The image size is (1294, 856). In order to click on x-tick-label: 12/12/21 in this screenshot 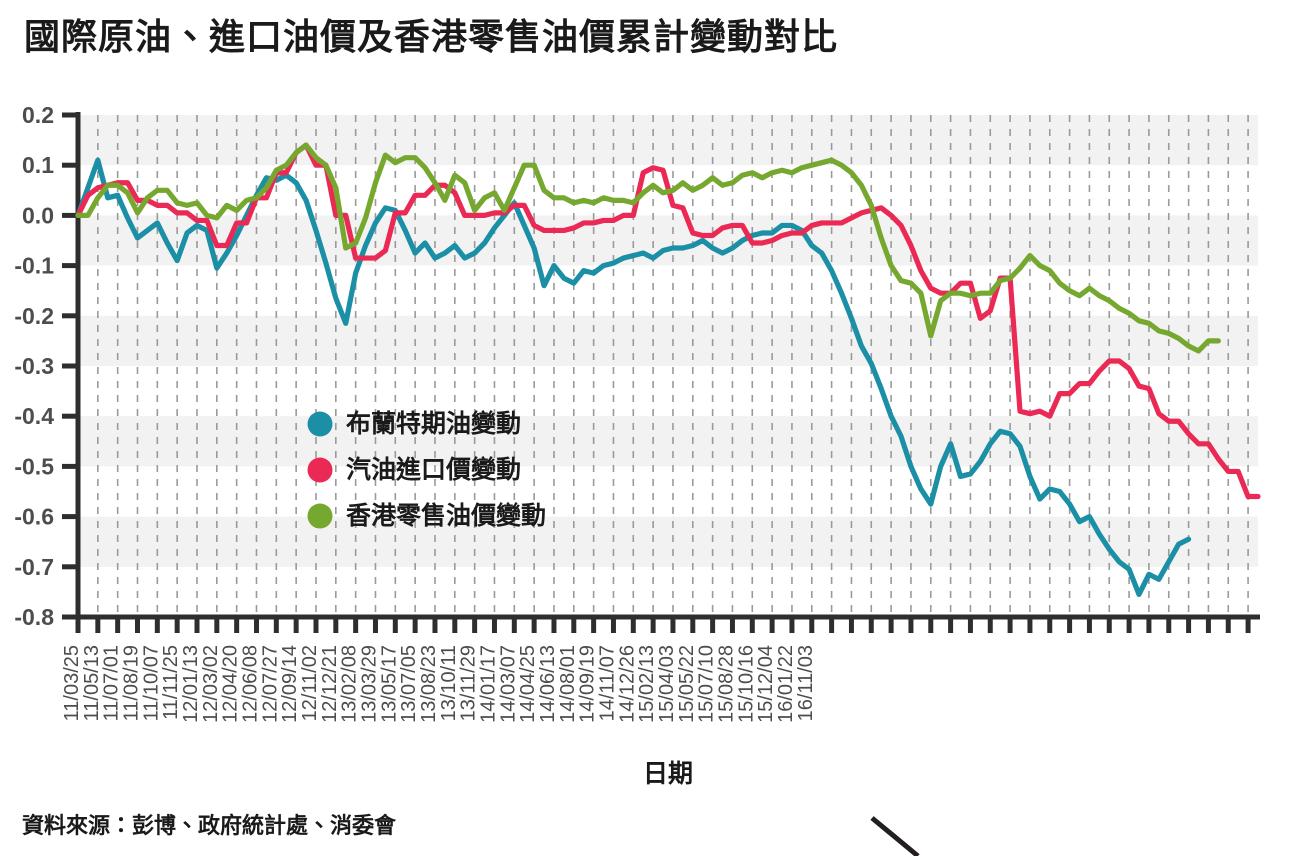, I will do `click(330, 684)`.